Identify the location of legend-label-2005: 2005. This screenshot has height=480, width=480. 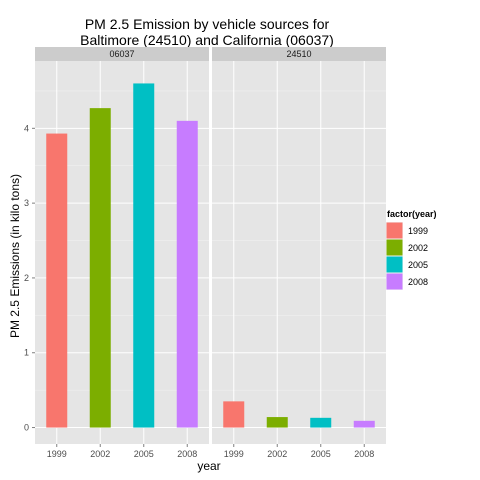
(418, 265).